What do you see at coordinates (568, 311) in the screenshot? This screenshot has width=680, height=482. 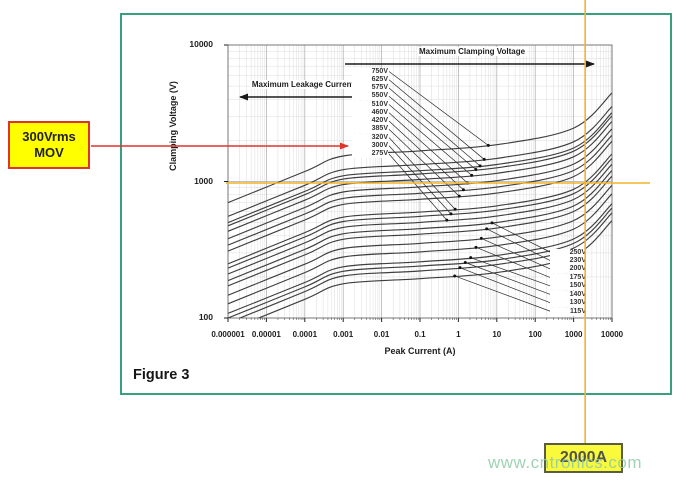 I see `voltage-label-115V: 115V` at bounding box center [568, 311].